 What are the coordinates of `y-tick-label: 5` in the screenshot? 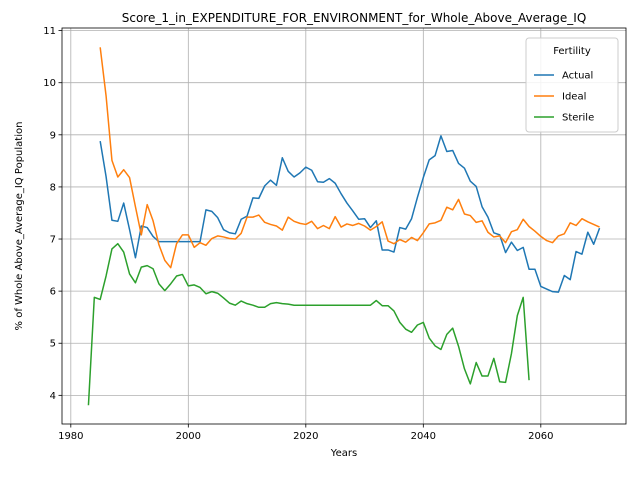 It's located at (53, 344).